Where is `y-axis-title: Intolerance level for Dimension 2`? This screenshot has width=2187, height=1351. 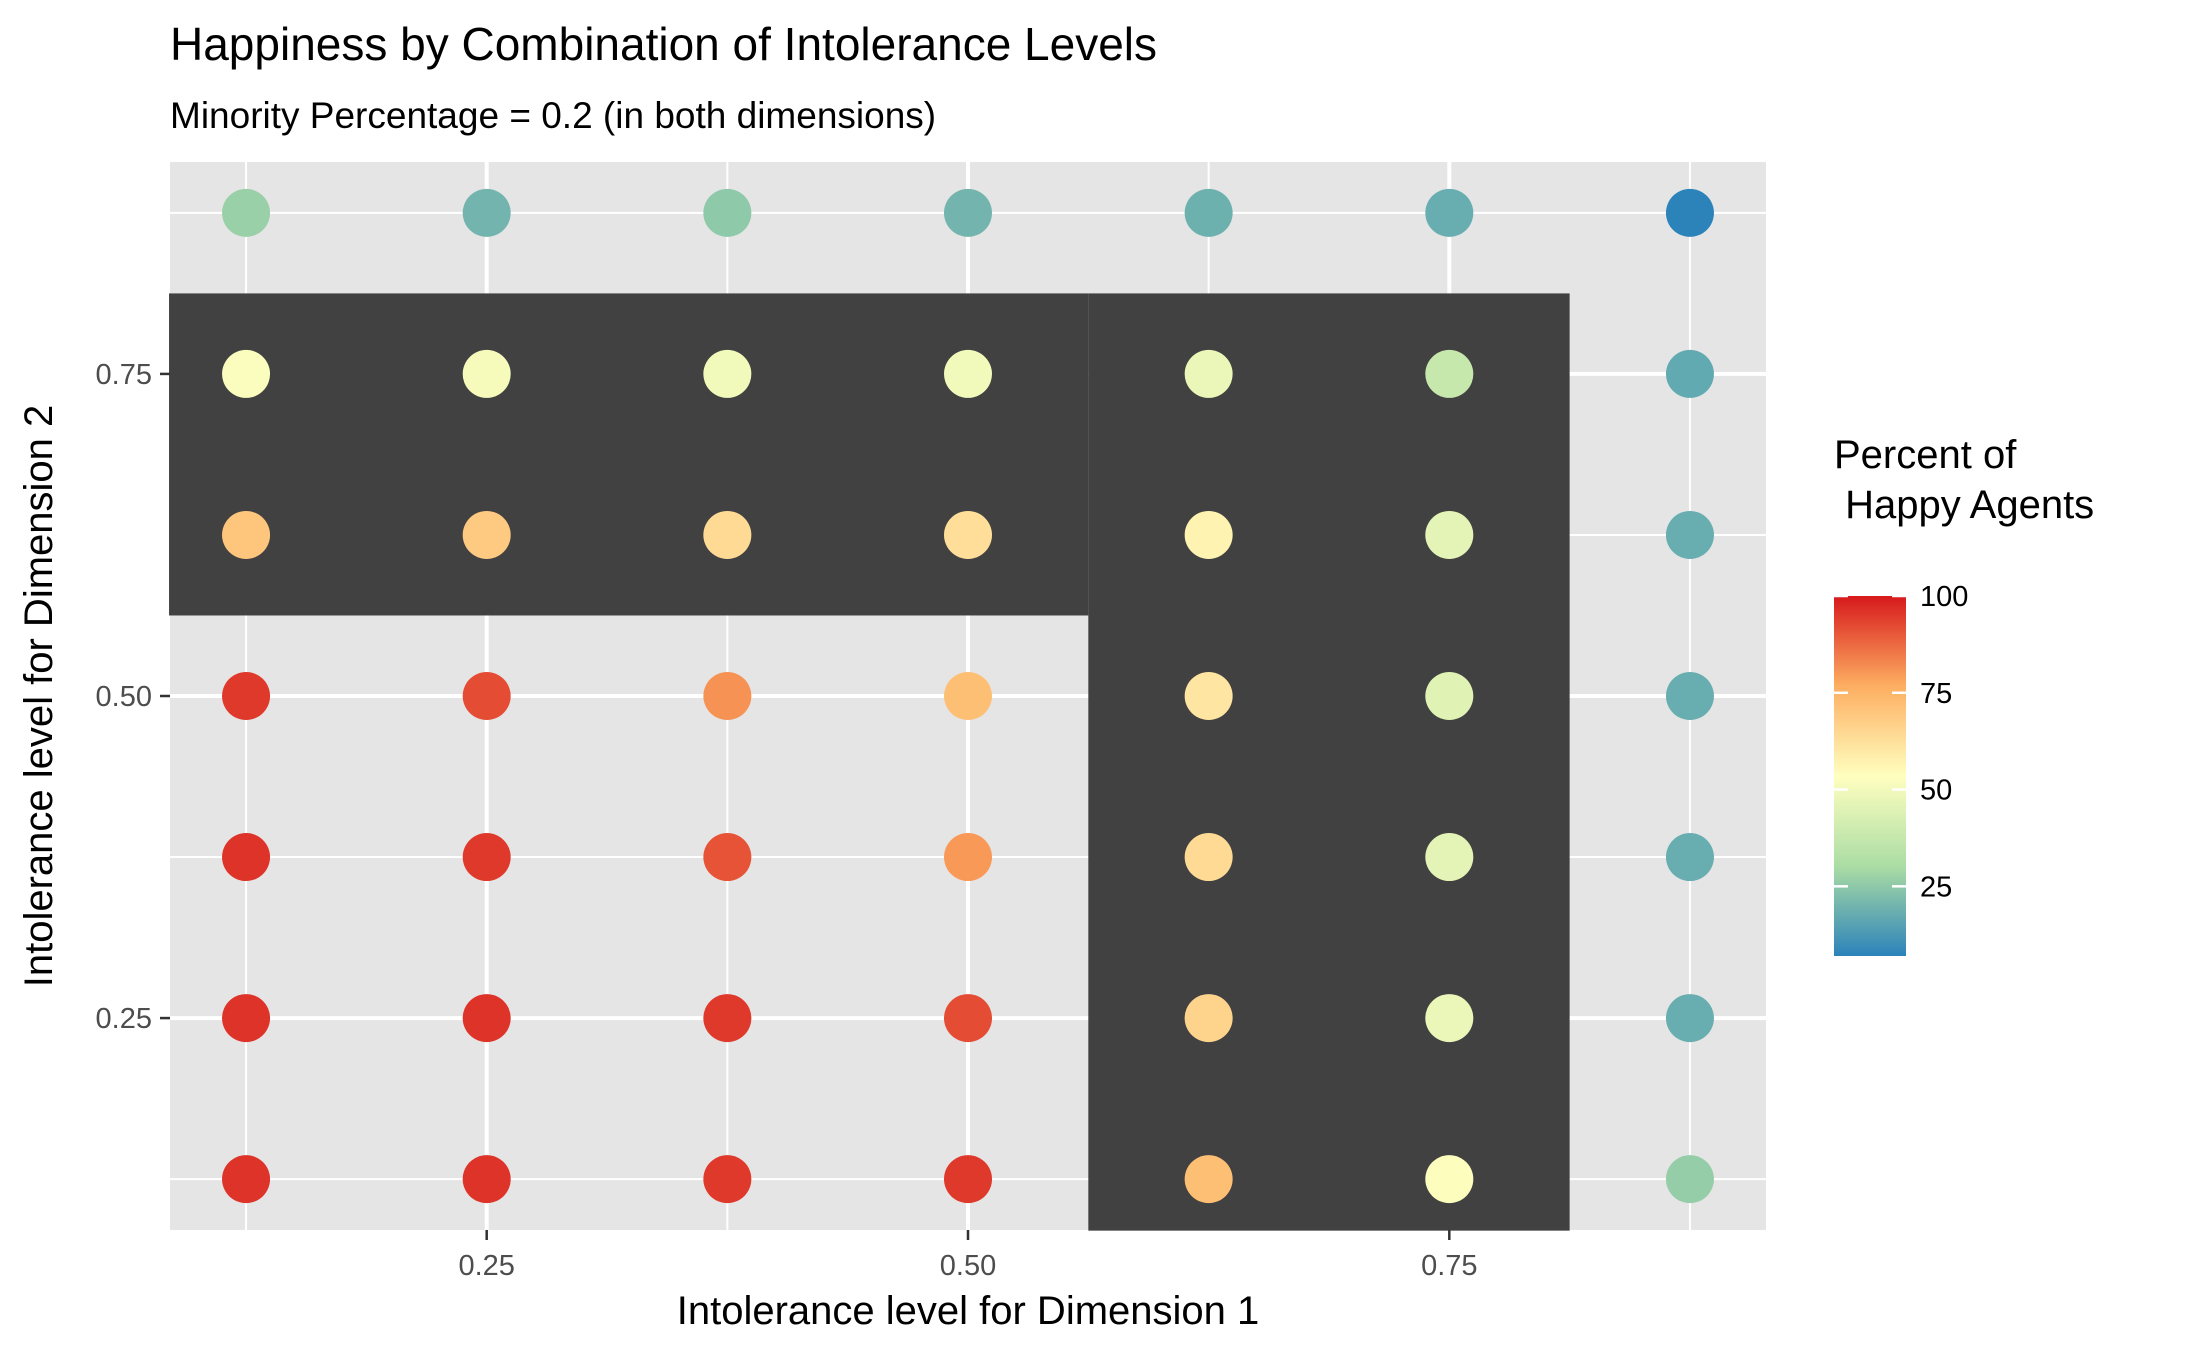 y-axis-title: Intolerance level for Dimension 2 is located at coordinates (39, 696).